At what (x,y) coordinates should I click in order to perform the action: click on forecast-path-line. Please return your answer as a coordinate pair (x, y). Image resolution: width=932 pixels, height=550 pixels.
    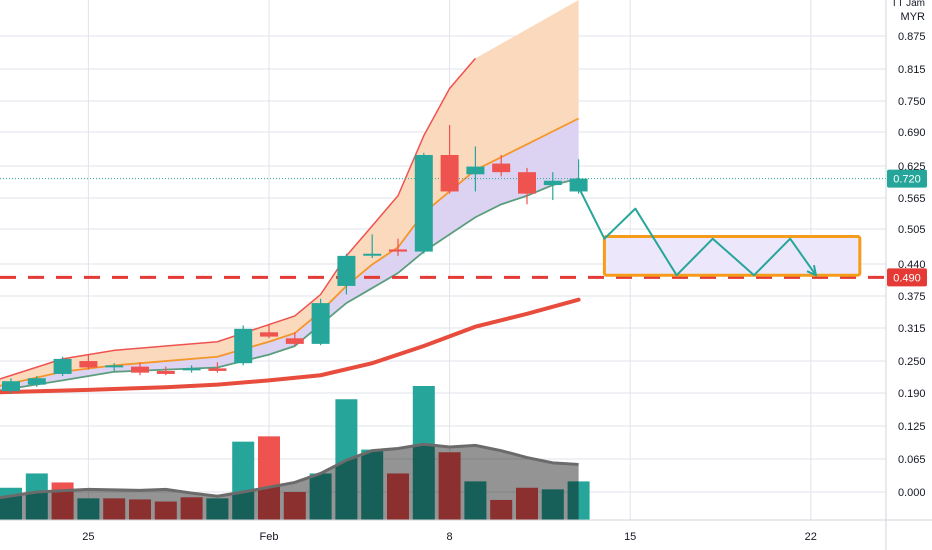
    Looking at the image, I should click on (697, 231).